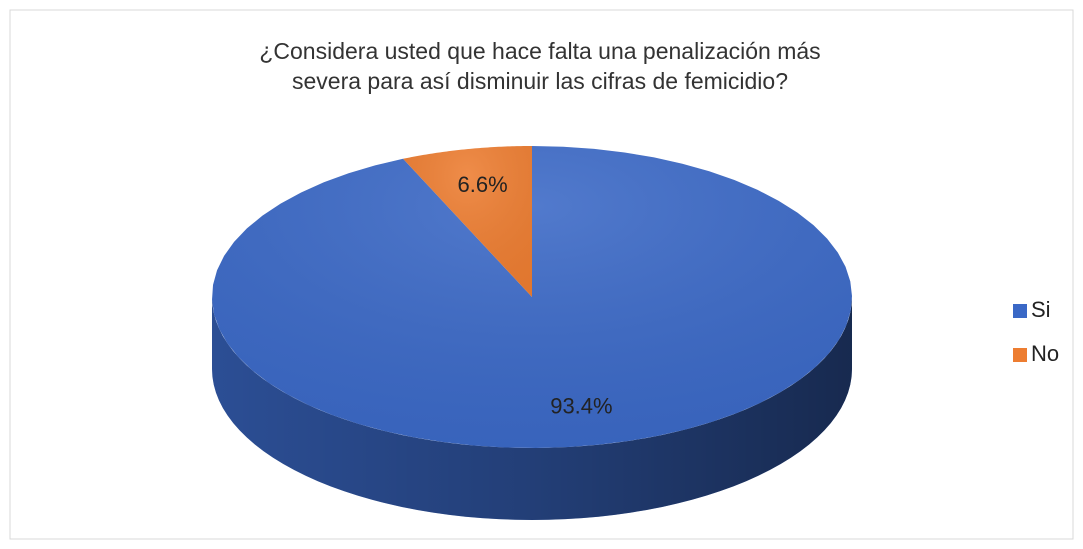 The height and width of the screenshot is (549, 1083). I want to click on data-label: 93.4%, so click(581, 406).